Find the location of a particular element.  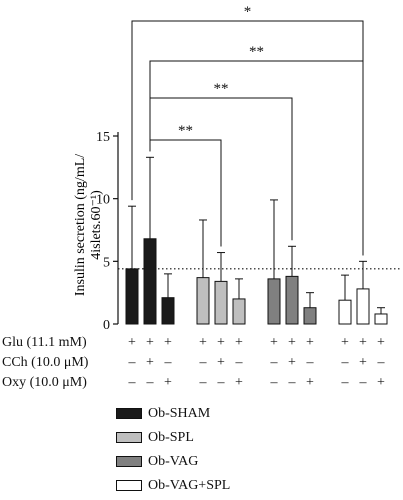

condition-sign-0-0-1: + is located at coordinates (150, 342).